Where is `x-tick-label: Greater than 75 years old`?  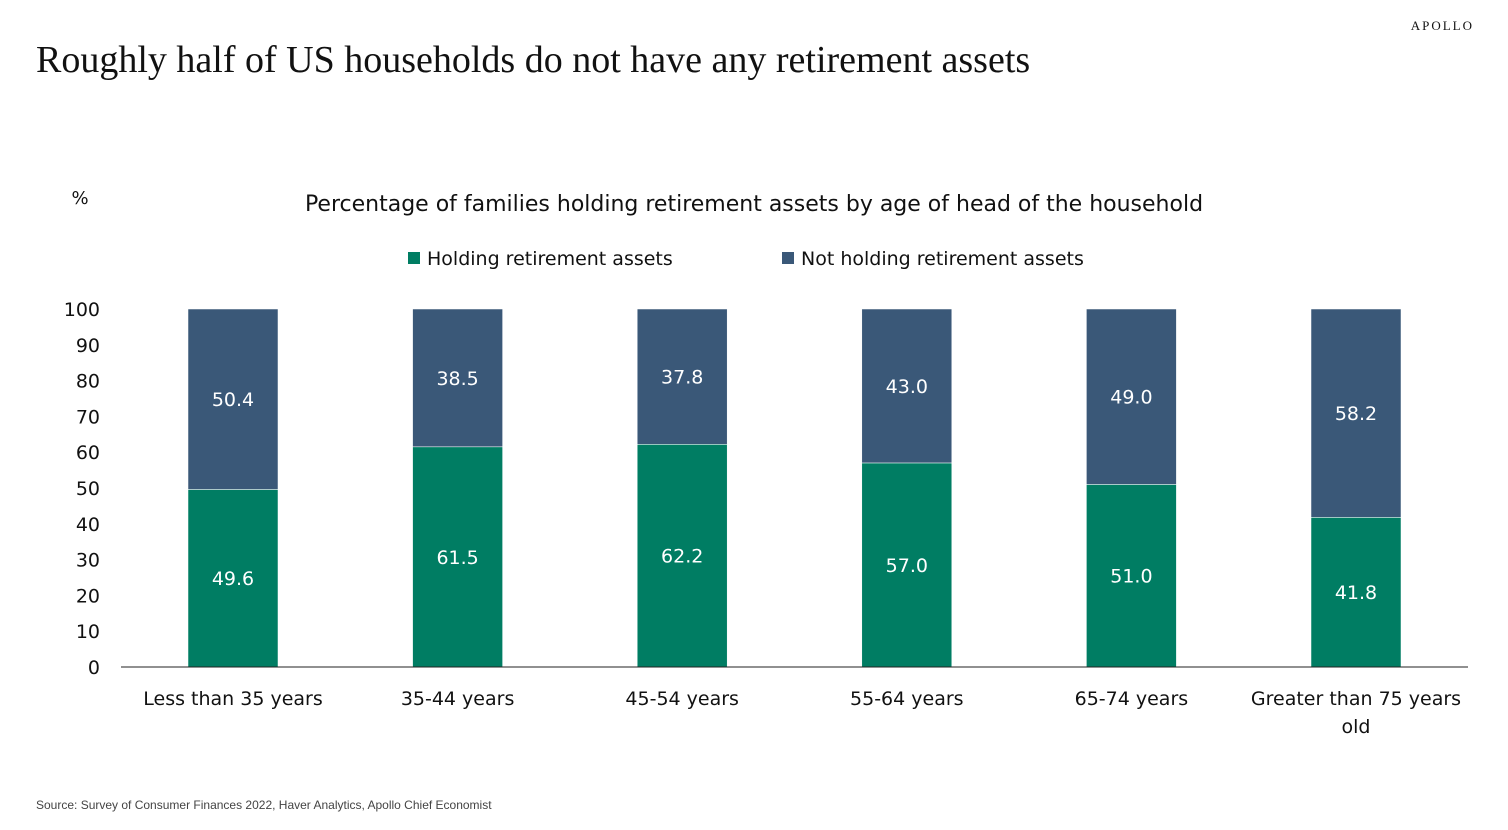
x-tick-label: Greater than 75 years old is located at coordinates (1356, 713).